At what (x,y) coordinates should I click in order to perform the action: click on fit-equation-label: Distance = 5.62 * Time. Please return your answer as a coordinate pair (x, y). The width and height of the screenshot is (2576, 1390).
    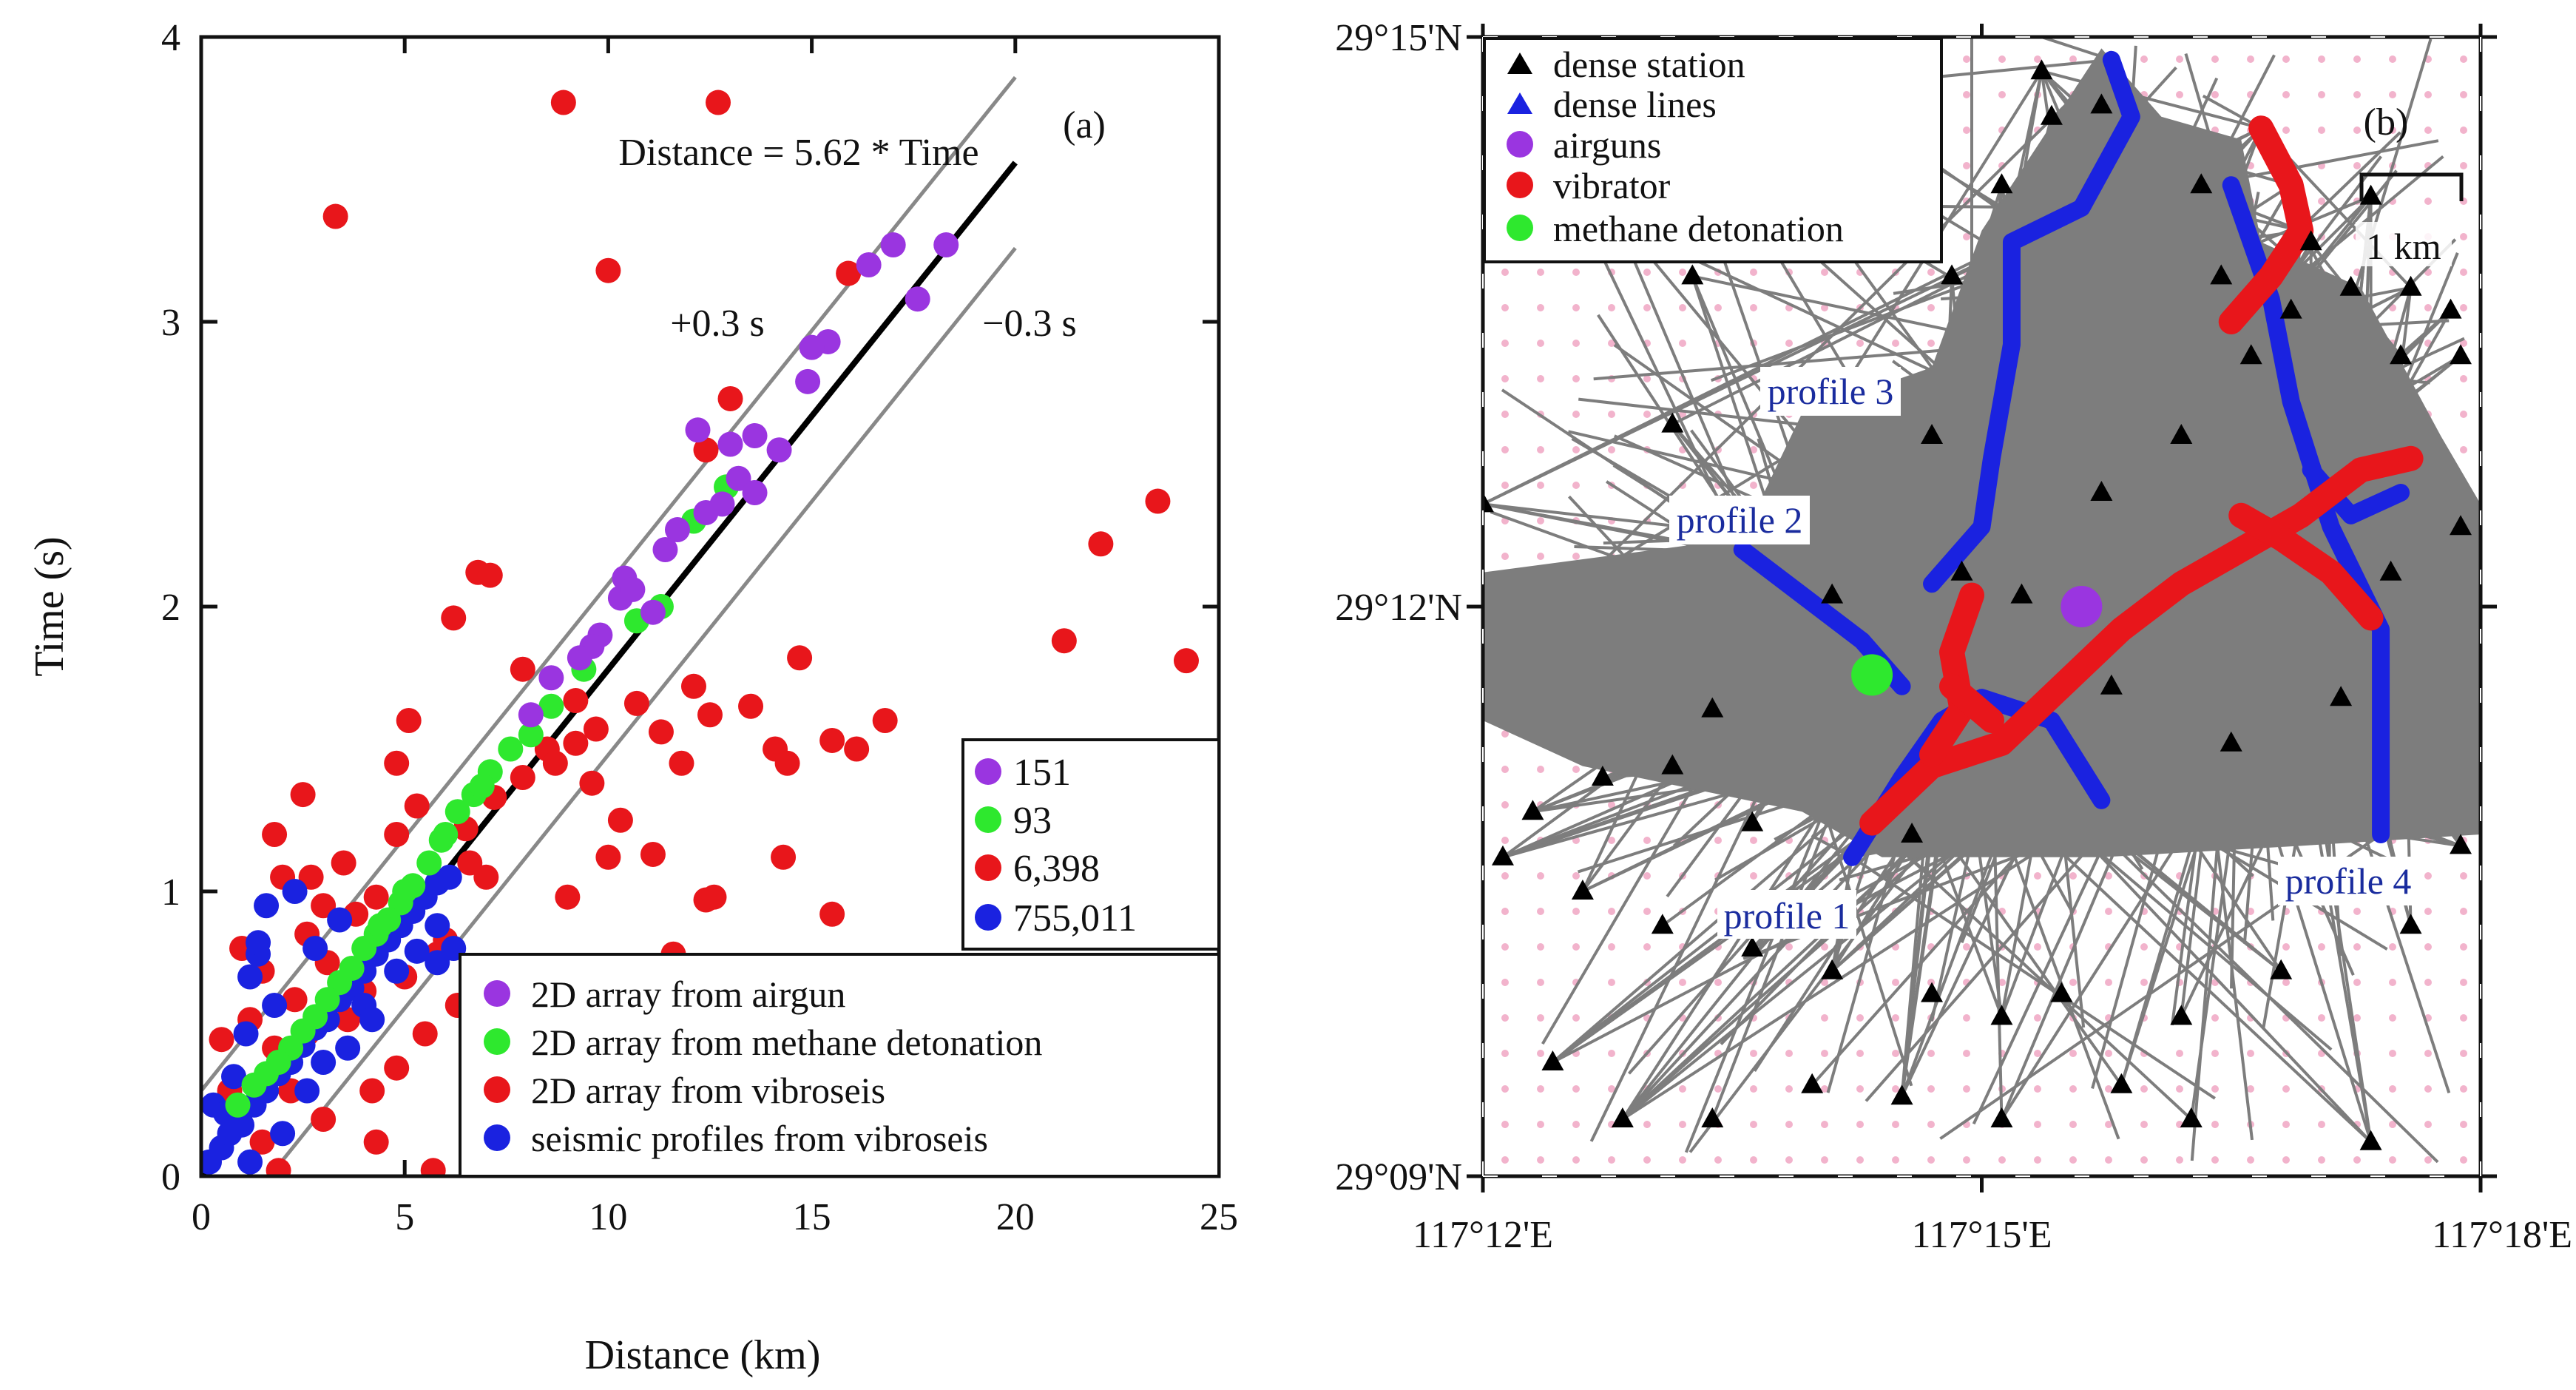
    Looking at the image, I should click on (798, 153).